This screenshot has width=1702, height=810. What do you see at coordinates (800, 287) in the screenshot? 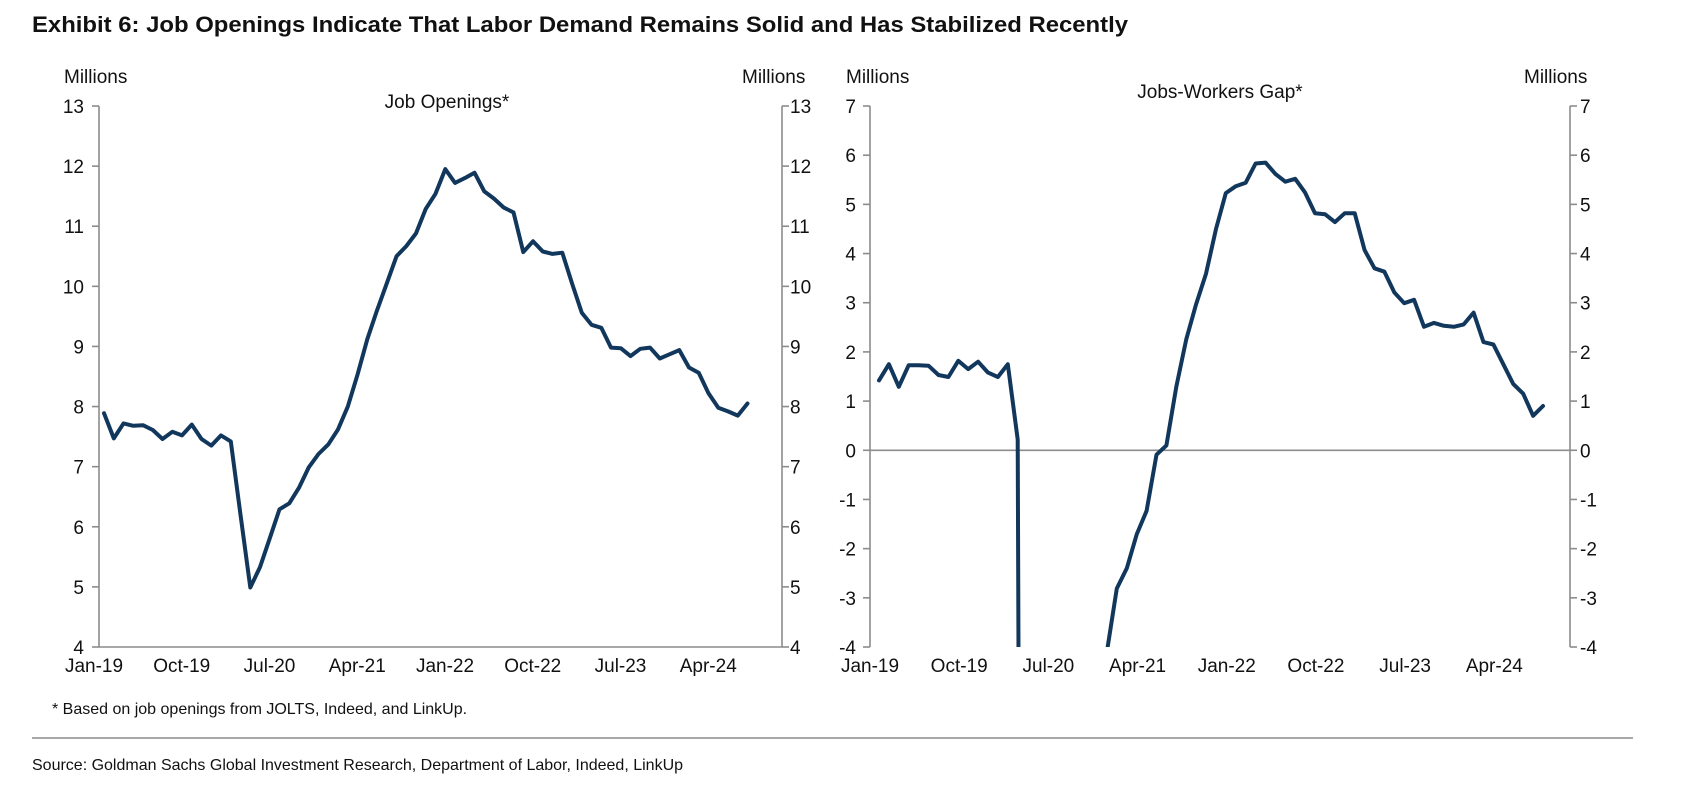
I see `right-y-tick-label: 10` at bounding box center [800, 287].